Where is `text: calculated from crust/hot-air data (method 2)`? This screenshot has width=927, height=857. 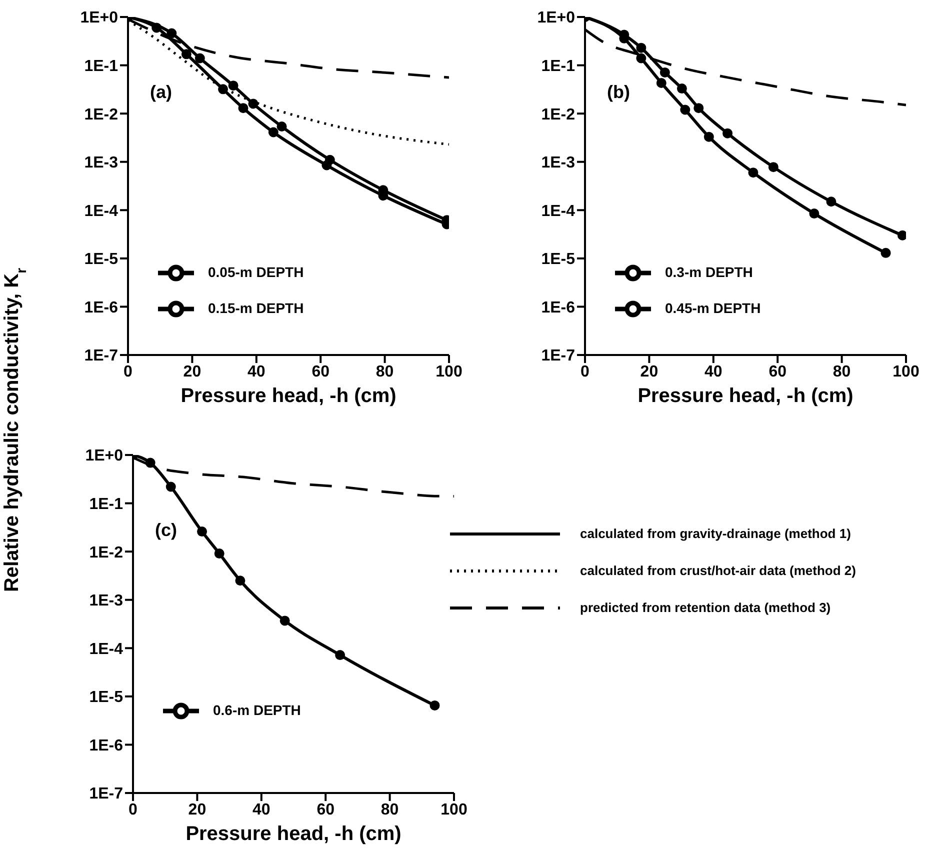 text: calculated from crust/hot-air data (method 2) is located at coordinates (718, 570).